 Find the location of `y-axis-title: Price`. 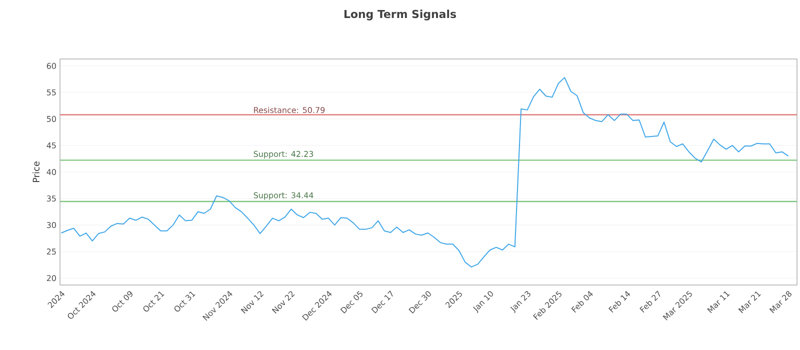

y-axis-title: Price is located at coordinates (36, 172).